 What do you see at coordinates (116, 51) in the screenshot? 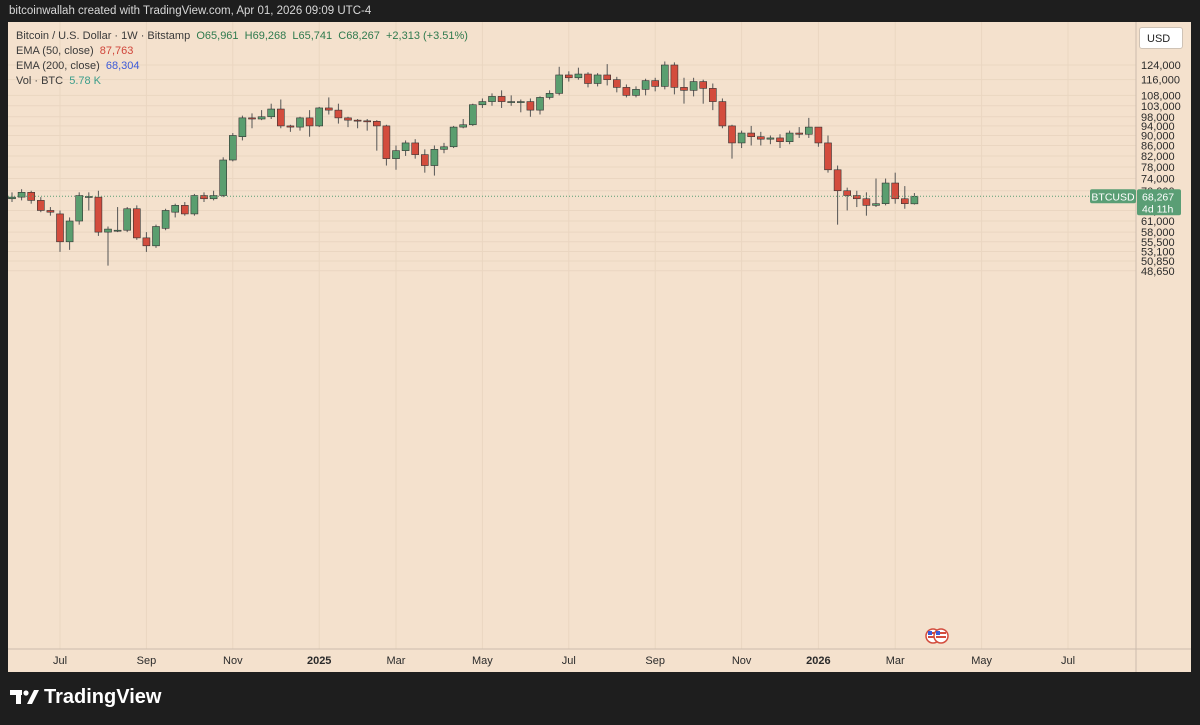
I see `legend-ema50-value: 87,763` at bounding box center [116, 51].